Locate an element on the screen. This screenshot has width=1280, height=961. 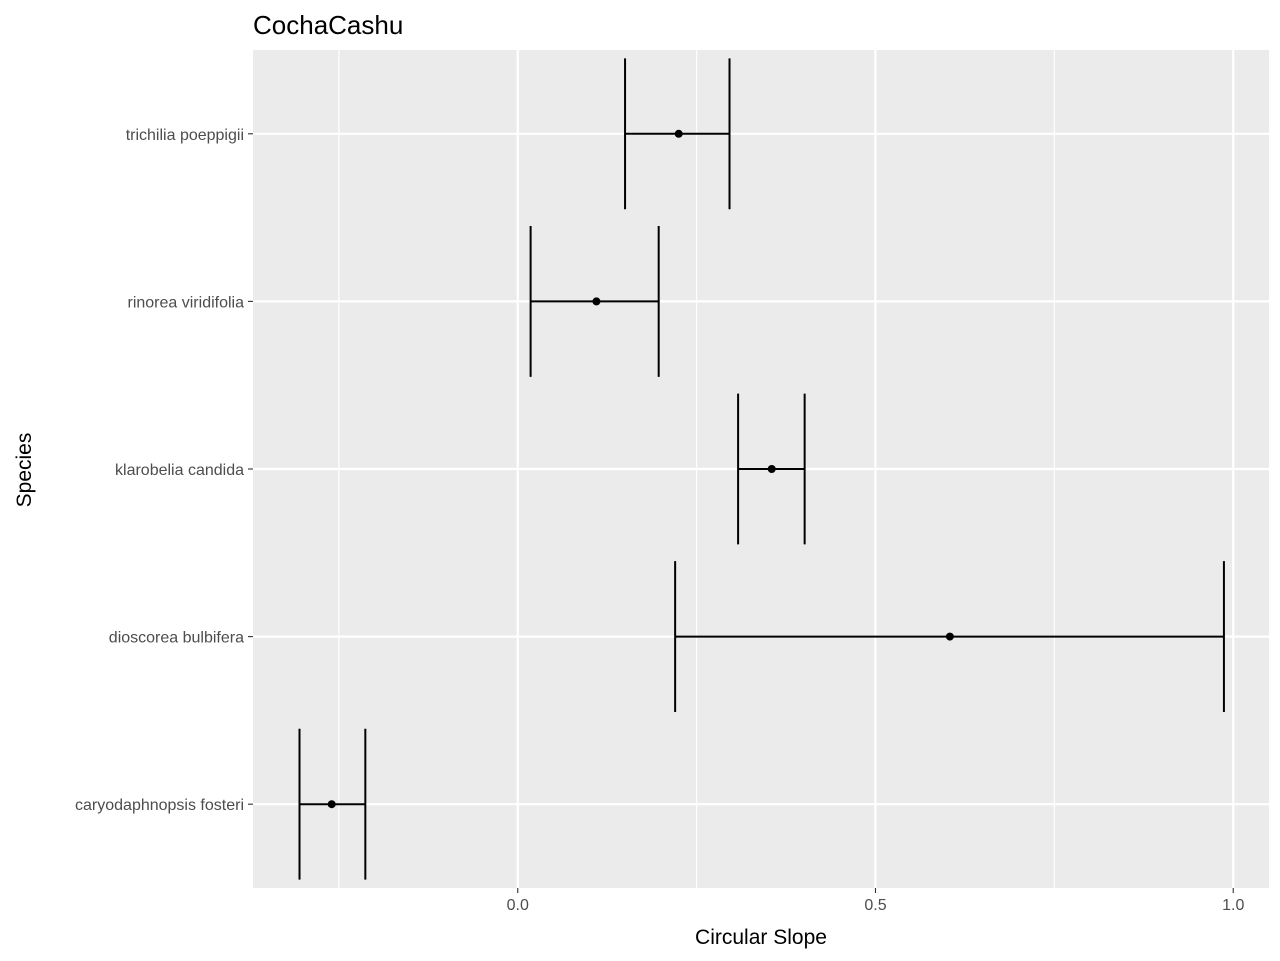
x-axis: 0.0 0.5 1.0 is located at coordinates (875, 901).